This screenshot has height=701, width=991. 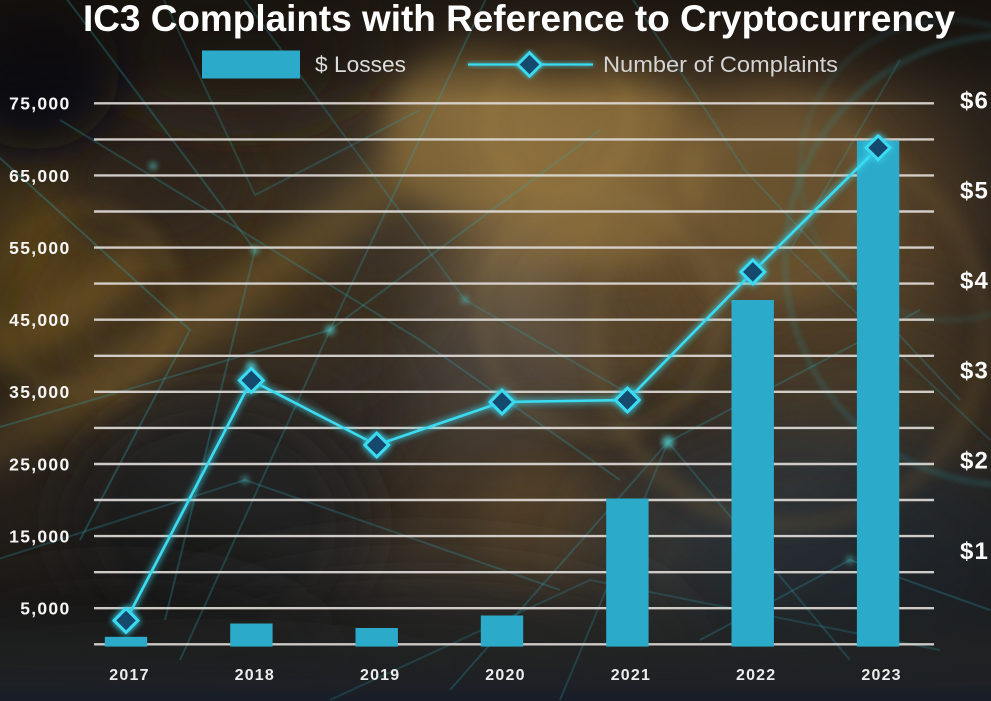 What do you see at coordinates (631, 675) in the screenshot?
I see `svg-text: 2021` at bounding box center [631, 675].